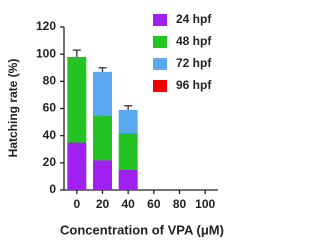  I want to click on x-axis-label: Concentration of VPA (μM), so click(142, 229).